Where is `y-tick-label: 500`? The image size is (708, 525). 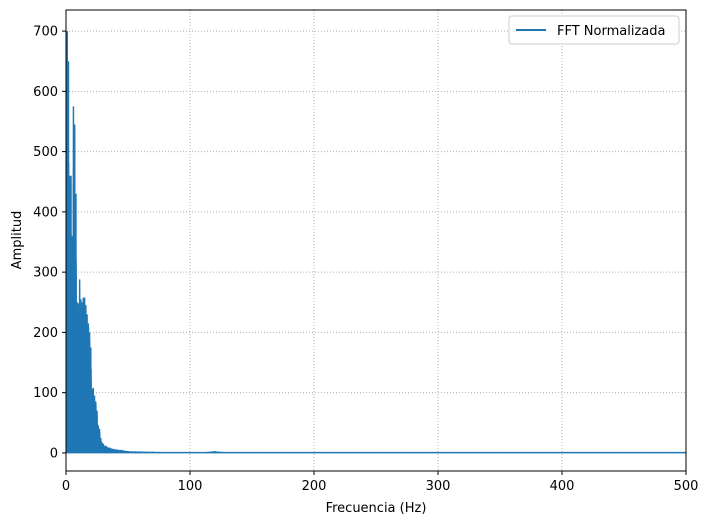 y-tick-label: 500 is located at coordinates (45, 152).